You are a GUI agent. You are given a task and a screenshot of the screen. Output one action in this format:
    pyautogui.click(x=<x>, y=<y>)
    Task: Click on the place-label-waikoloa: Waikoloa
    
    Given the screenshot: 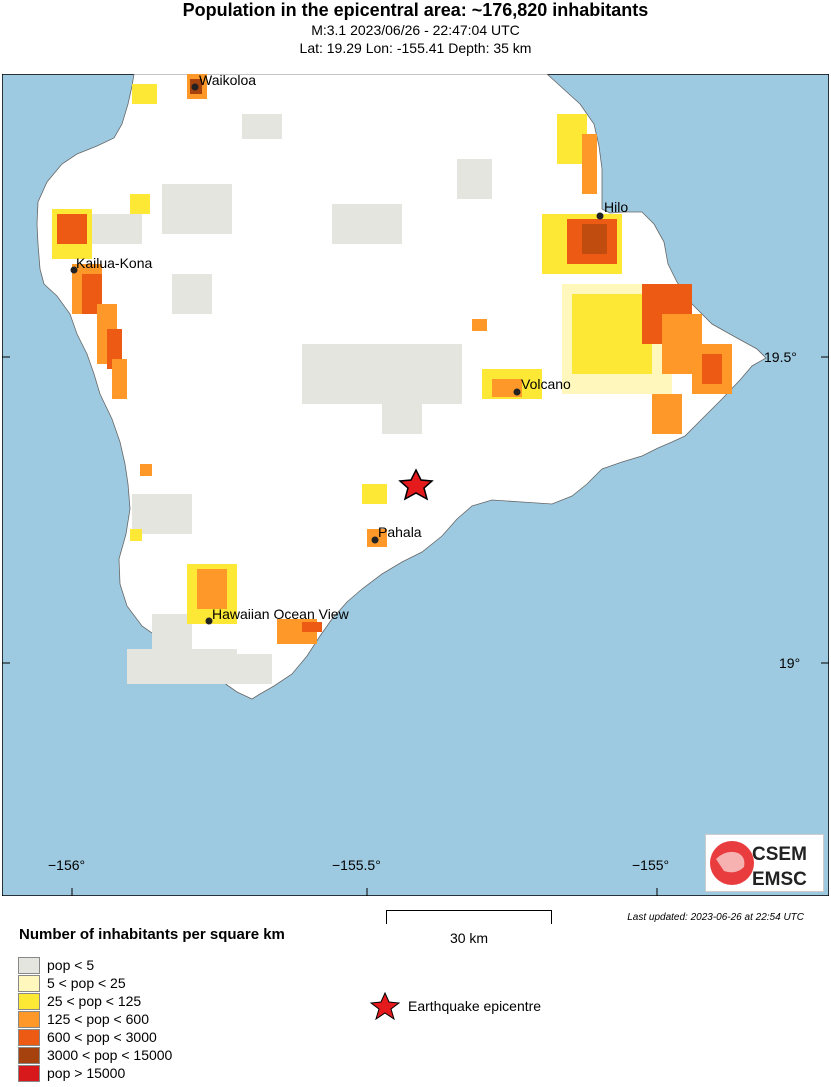 What is the action you would take?
    pyautogui.click(x=227, y=81)
    